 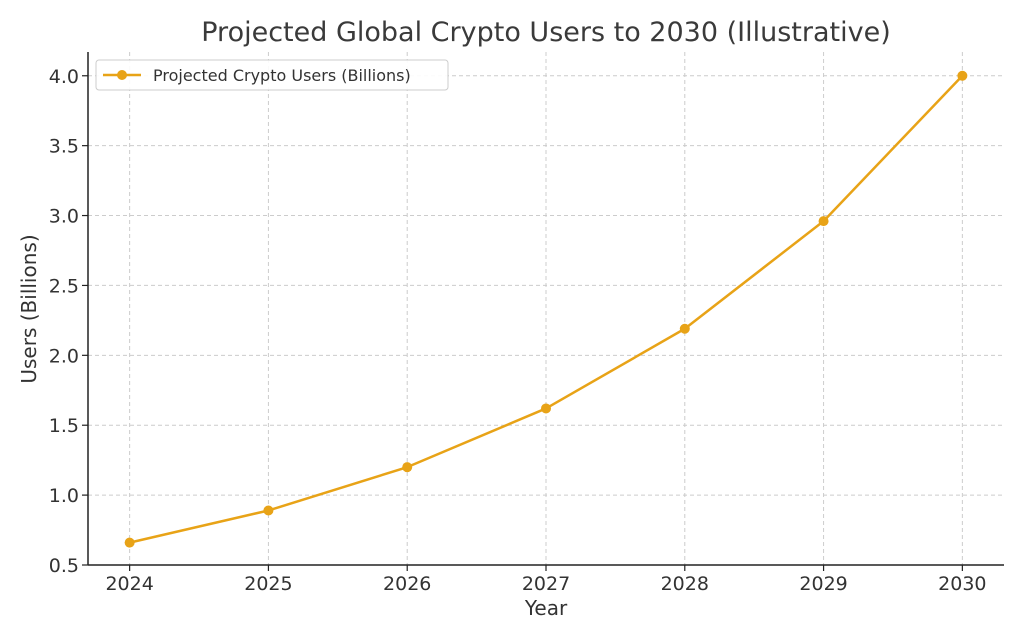 What do you see at coordinates (823, 584) in the screenshot?
I see `x-tick-label: 2029` at bounding box center [823, 584].